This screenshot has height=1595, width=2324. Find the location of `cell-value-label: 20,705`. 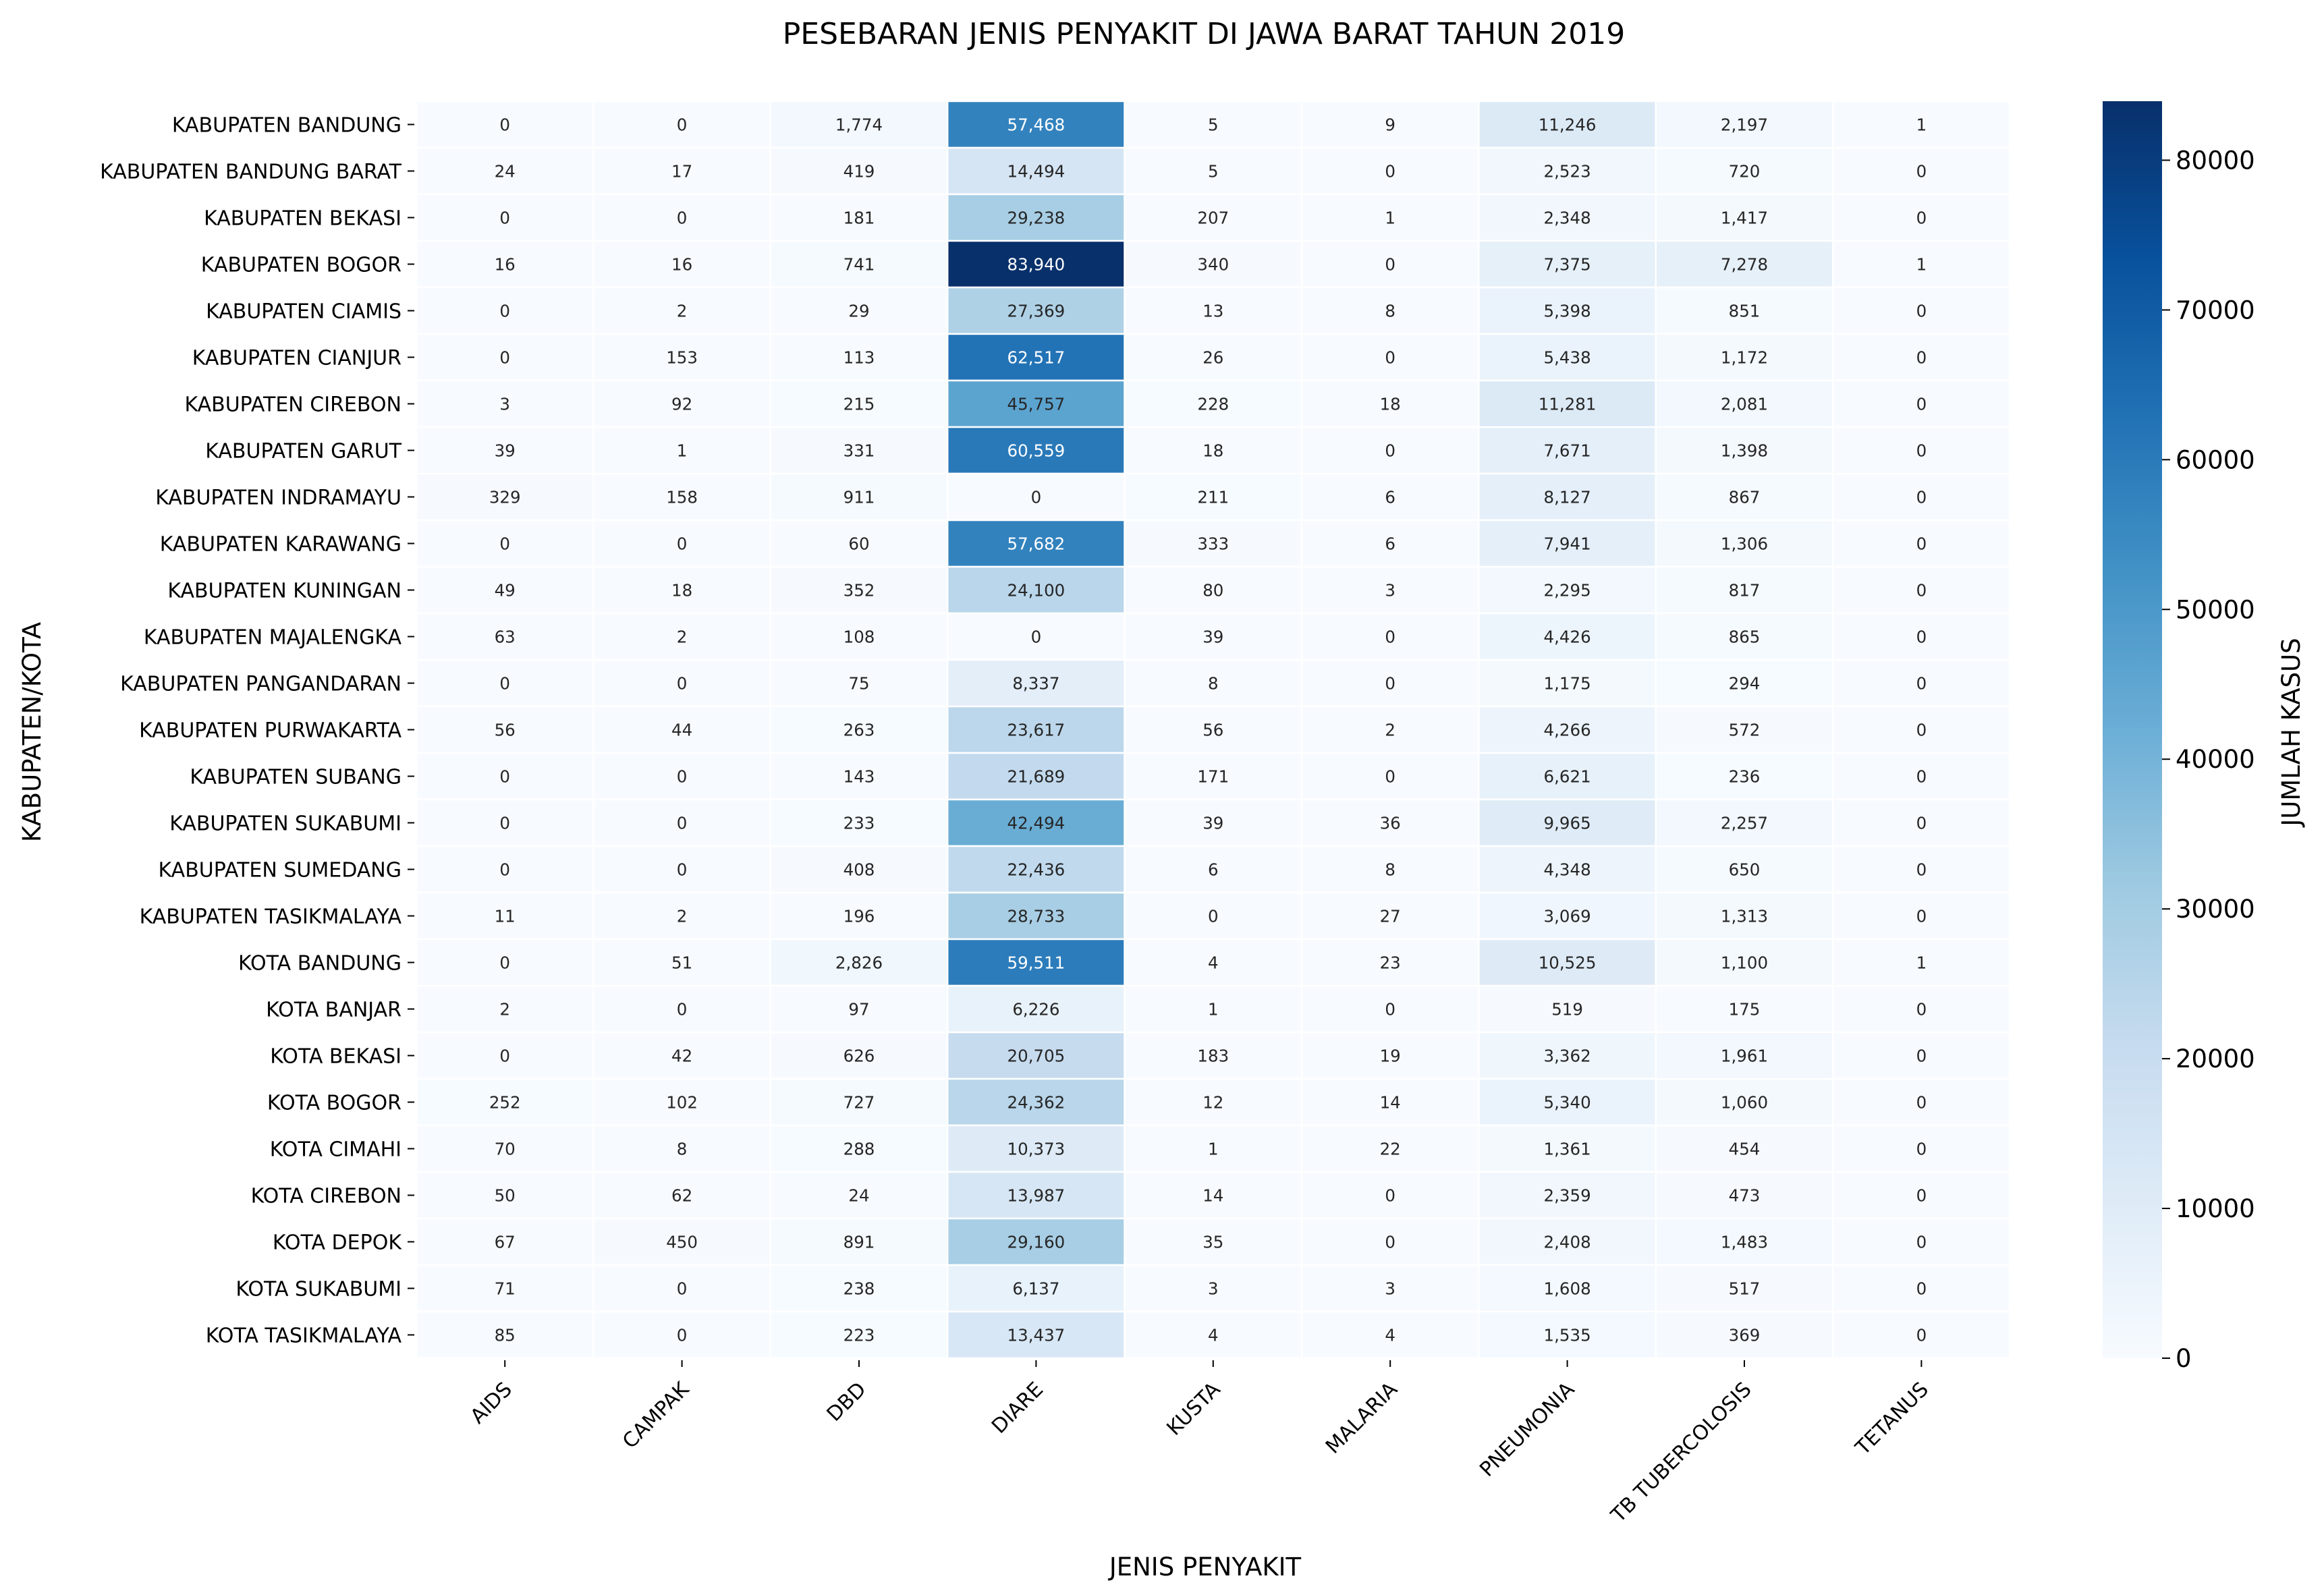

cell-value-label: 20,705 is located at coordinates (1036, 1056).